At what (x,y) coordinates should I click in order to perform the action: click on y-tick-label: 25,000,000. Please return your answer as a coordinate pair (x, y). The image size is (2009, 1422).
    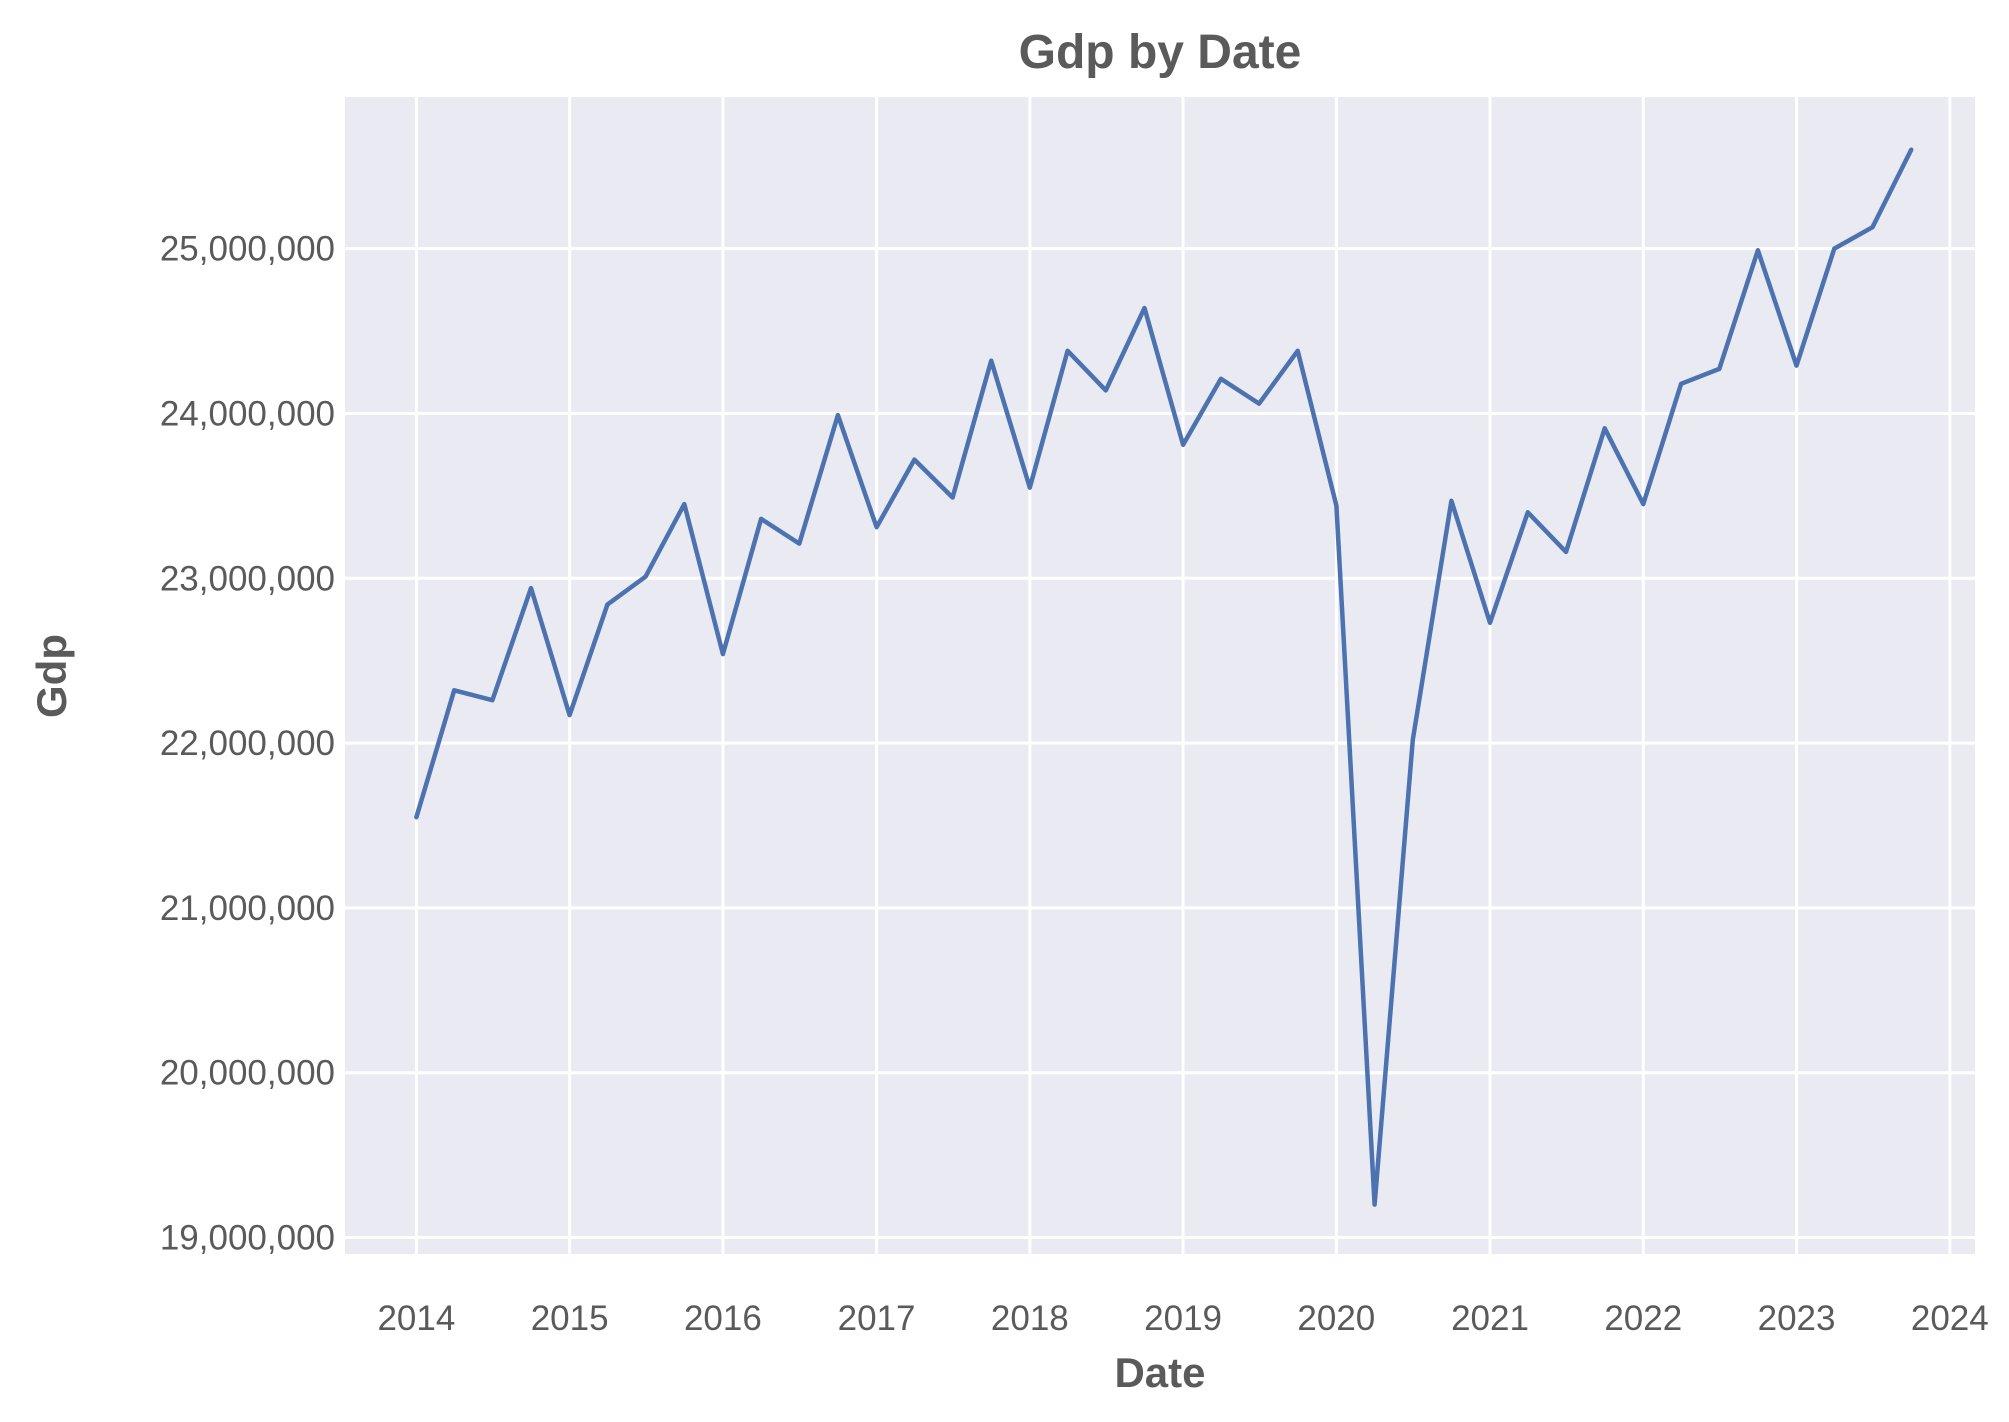
    Looking at the image, I should click on (247, 249).